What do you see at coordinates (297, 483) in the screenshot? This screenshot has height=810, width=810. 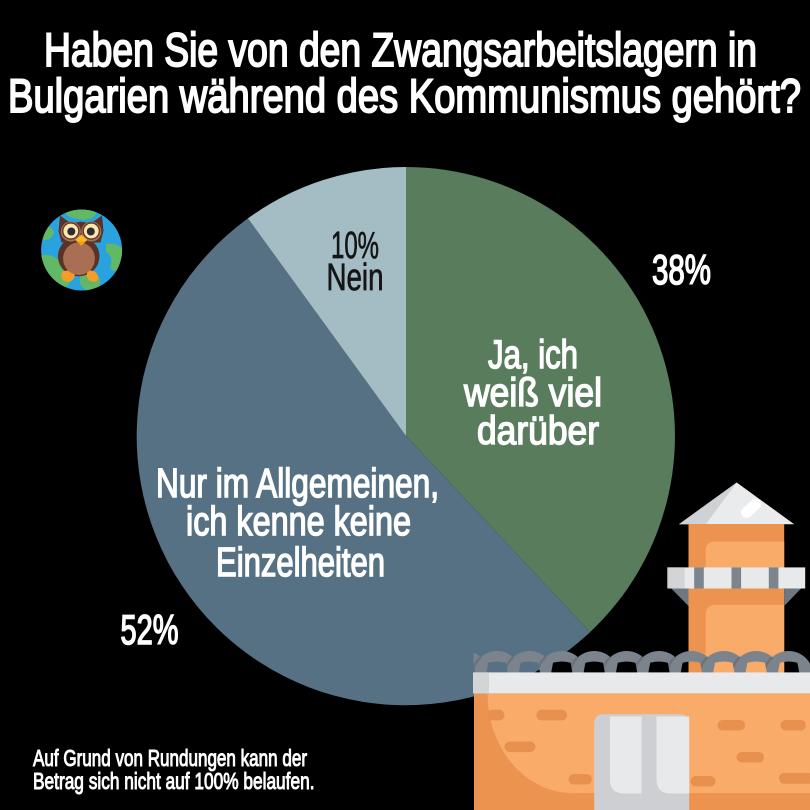 I see `svg-text: Nur im Allgemeinen,` at bounding box center [297, 483].